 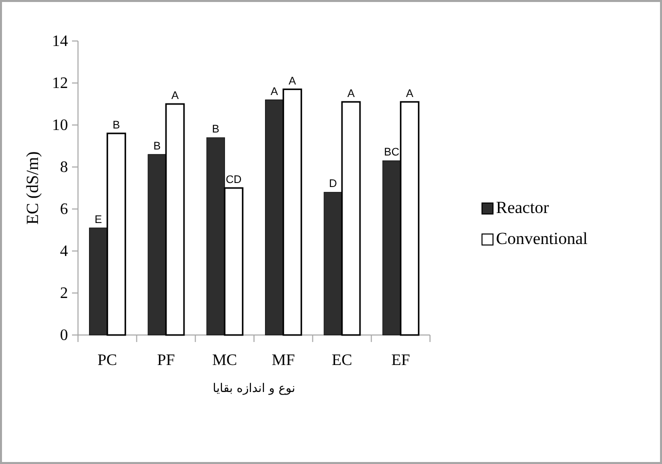 I want to click on y-tick-label: 12, so click(x=60, y=83).